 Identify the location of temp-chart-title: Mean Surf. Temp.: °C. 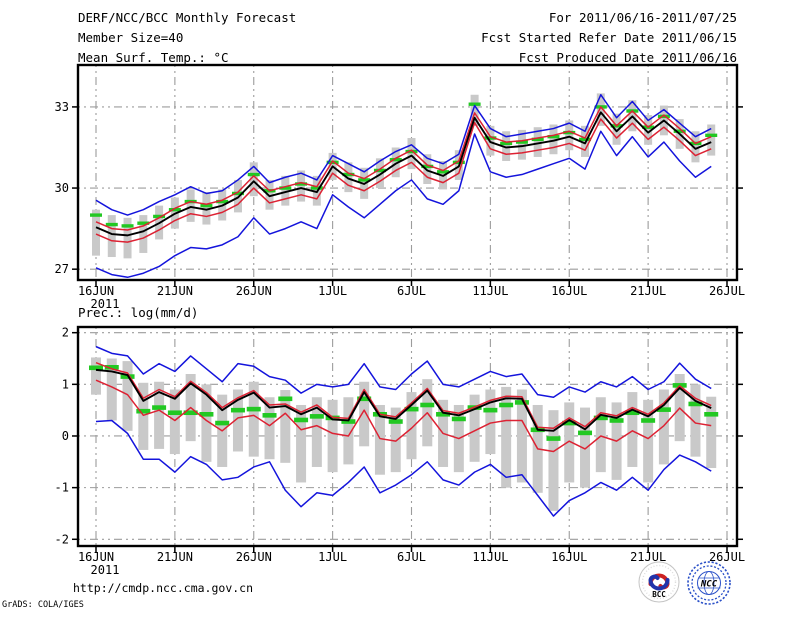
(153, 57).